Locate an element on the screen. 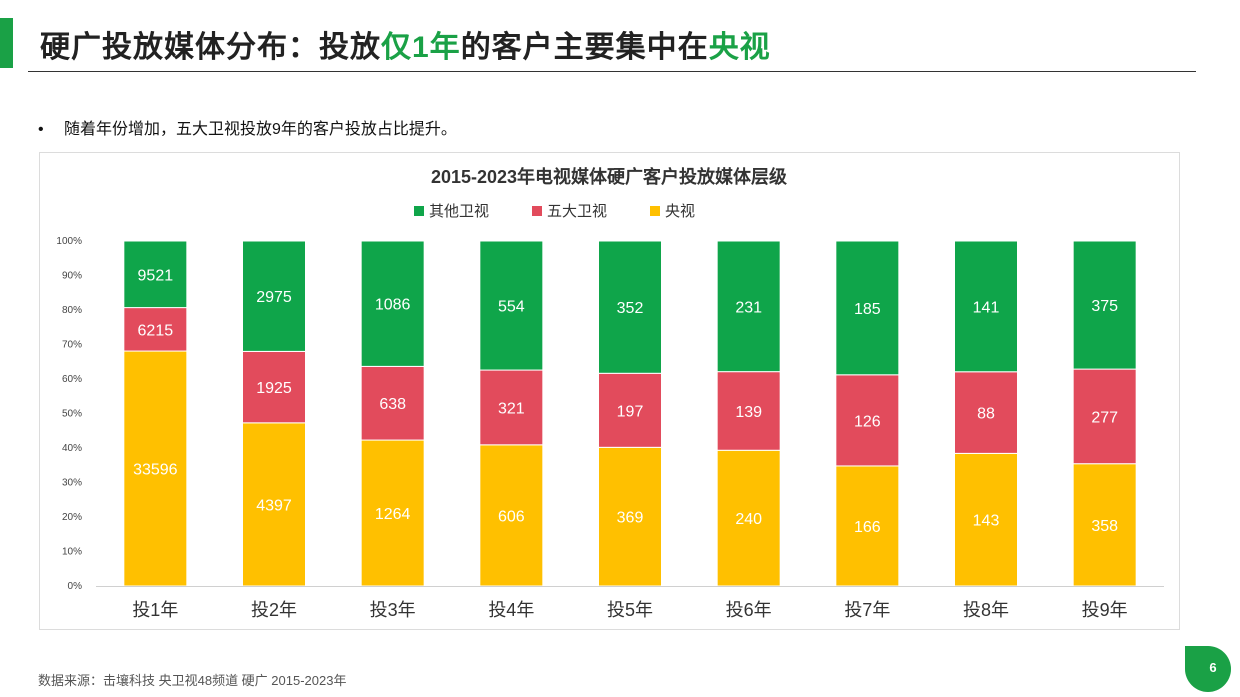 This screenshot has height=697, width=1240. data-label: 321 is located at coordinates (511, 408).